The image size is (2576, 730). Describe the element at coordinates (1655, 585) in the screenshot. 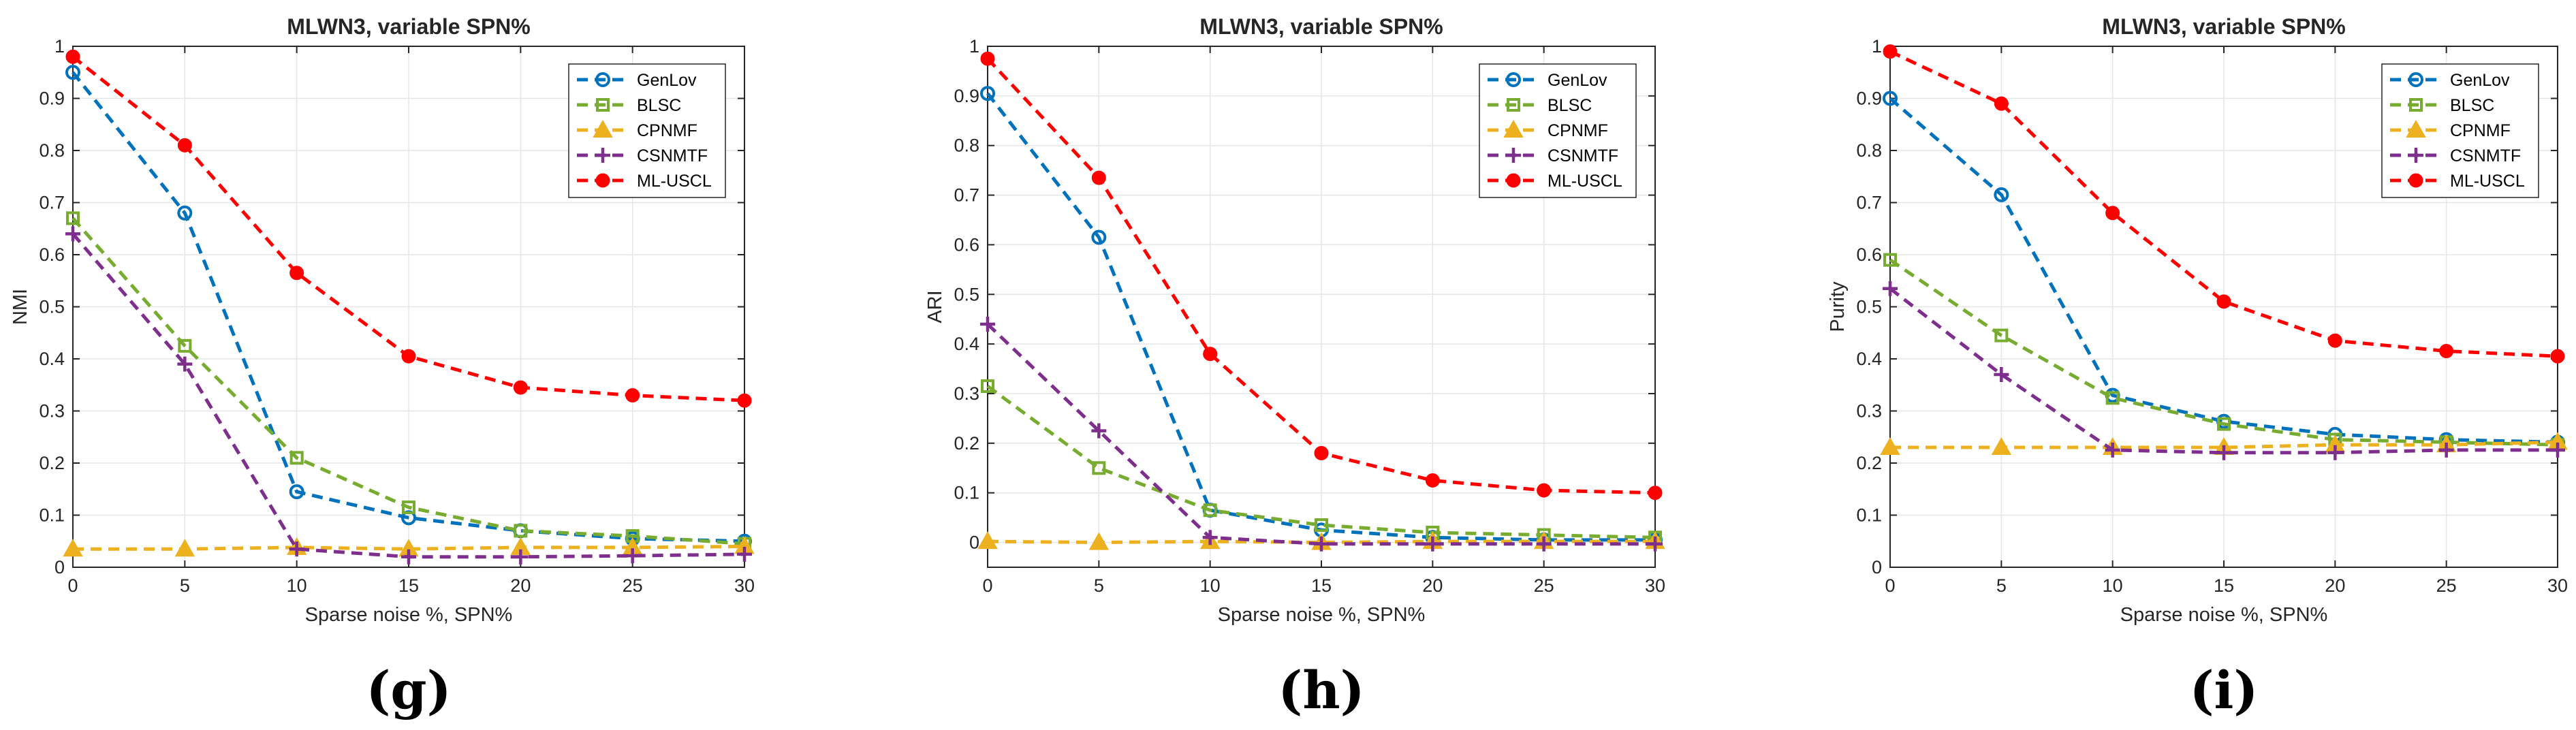

I see `x-tick-label: 30` at that location.